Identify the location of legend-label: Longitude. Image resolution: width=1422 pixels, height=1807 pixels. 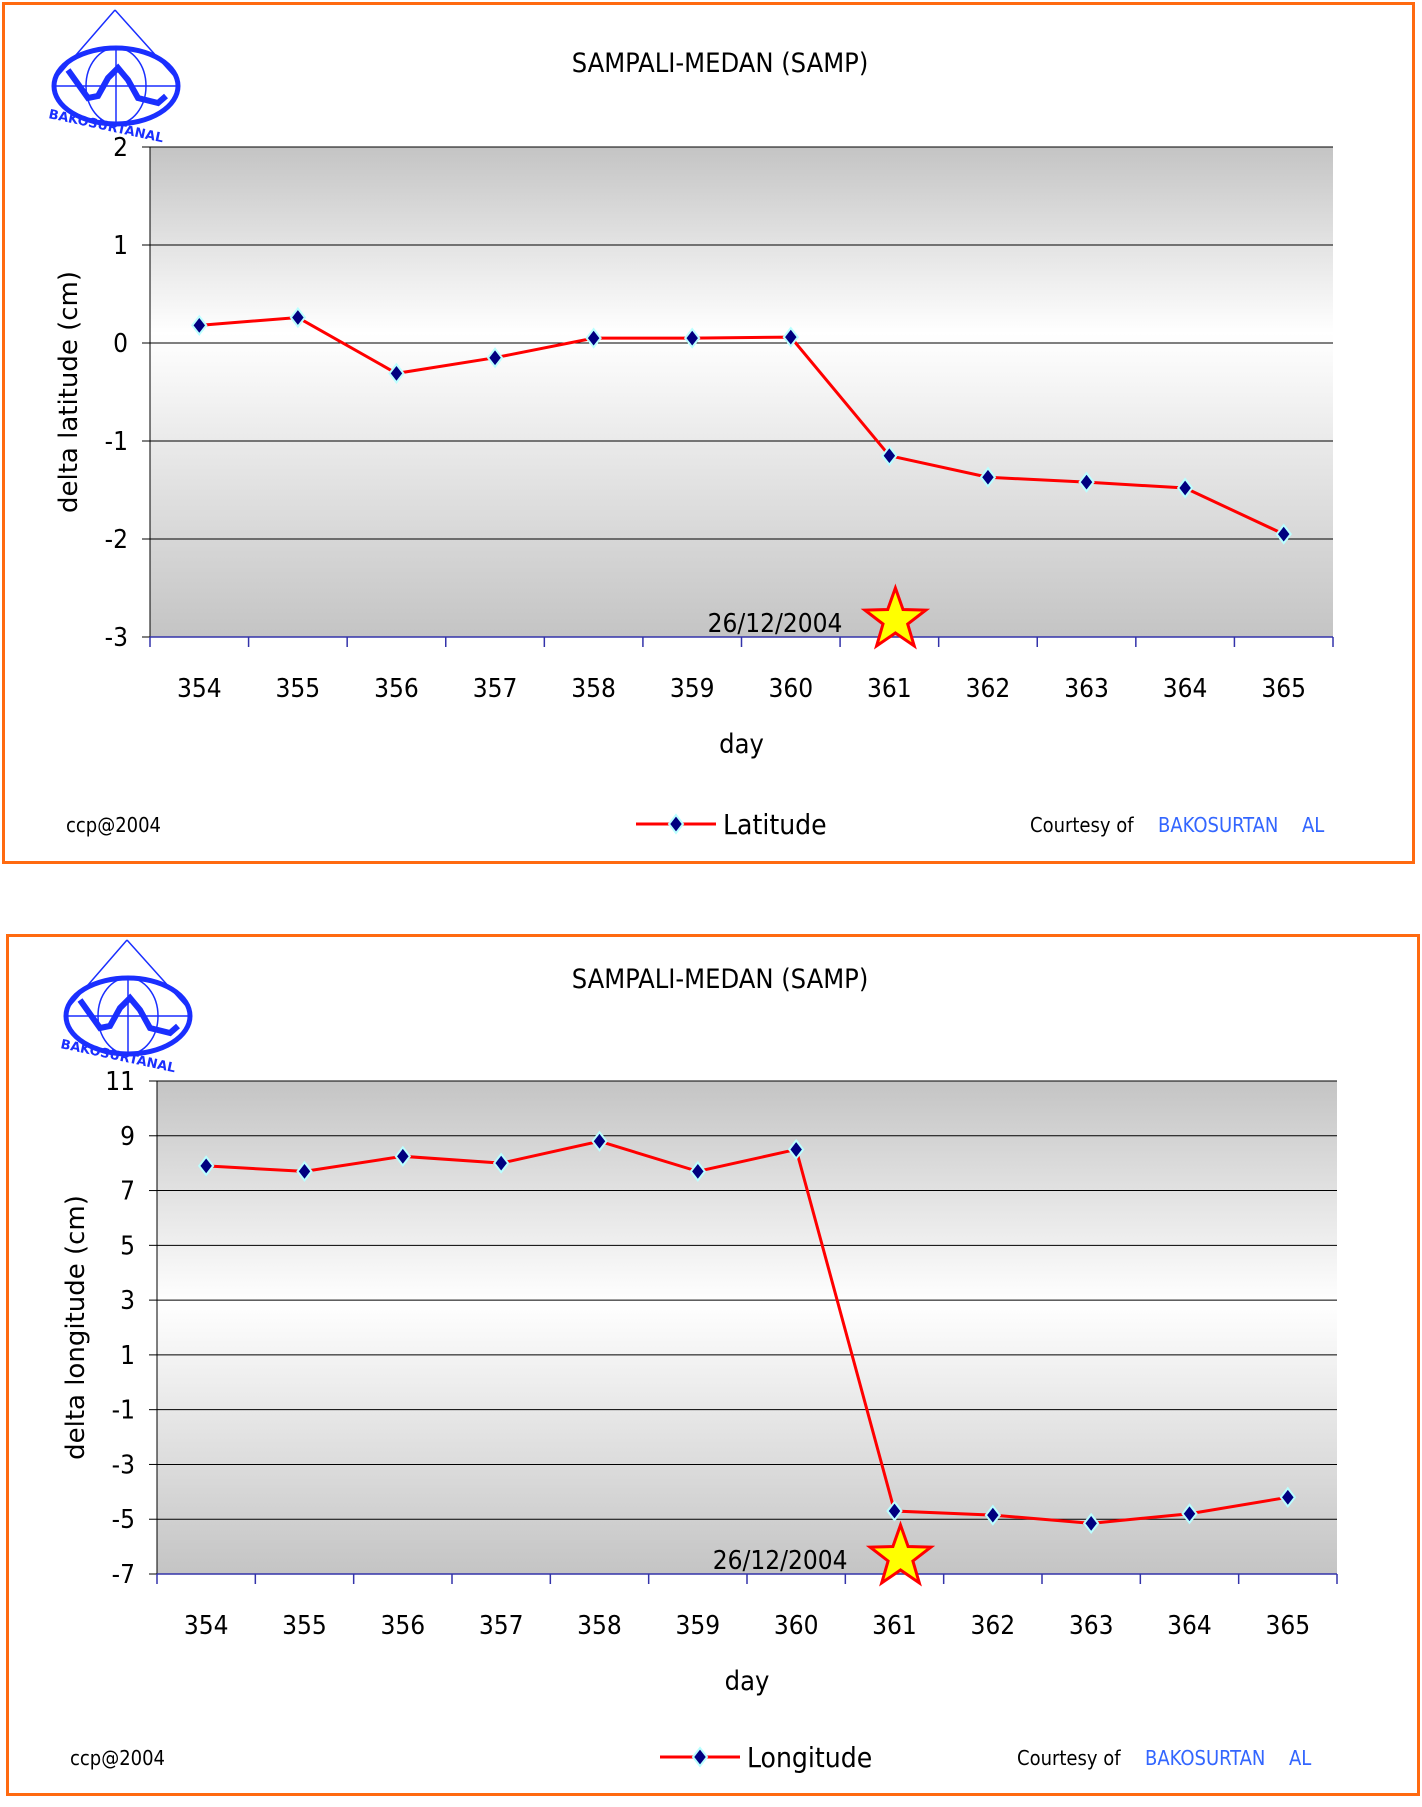
(809, 1757).